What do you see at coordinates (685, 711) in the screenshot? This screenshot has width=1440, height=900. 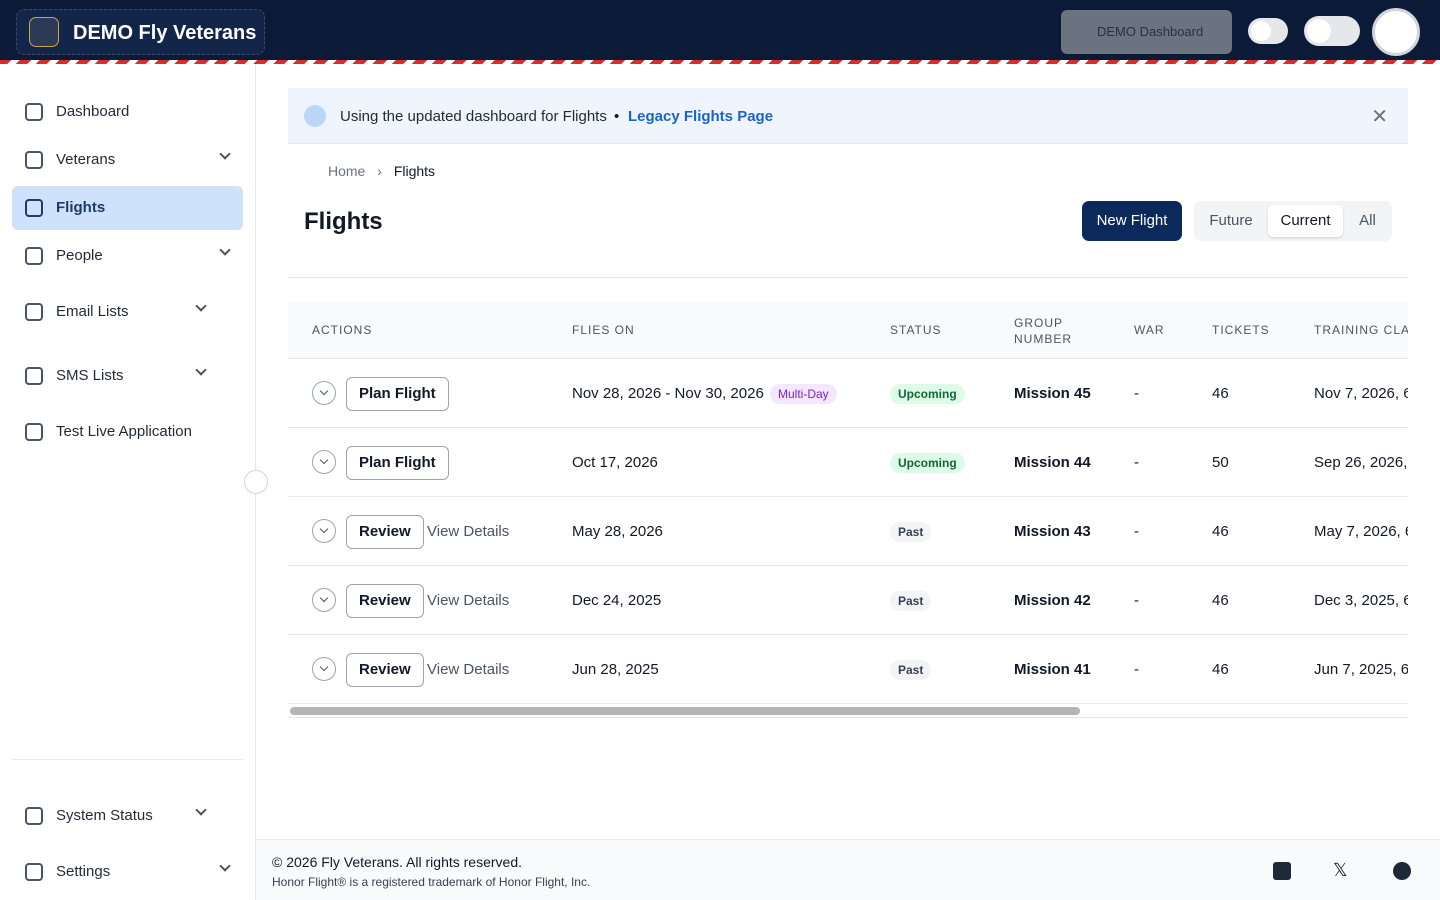 I see `scrollbar` at bounding box center [685, 711].